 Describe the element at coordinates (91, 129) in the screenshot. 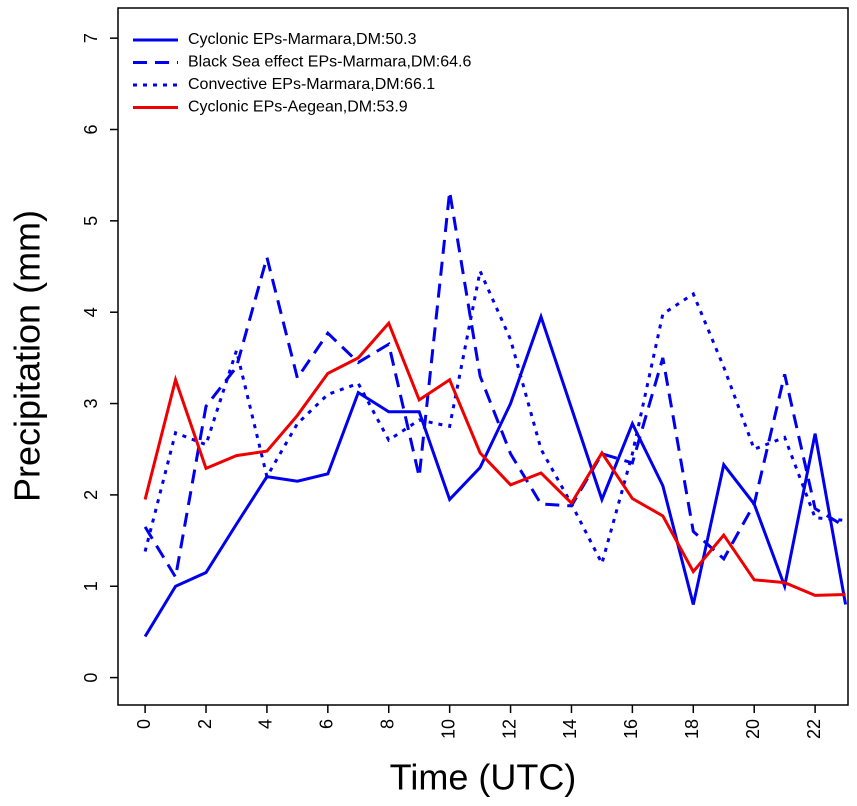

I see `y-tick-label: 6` at that location.